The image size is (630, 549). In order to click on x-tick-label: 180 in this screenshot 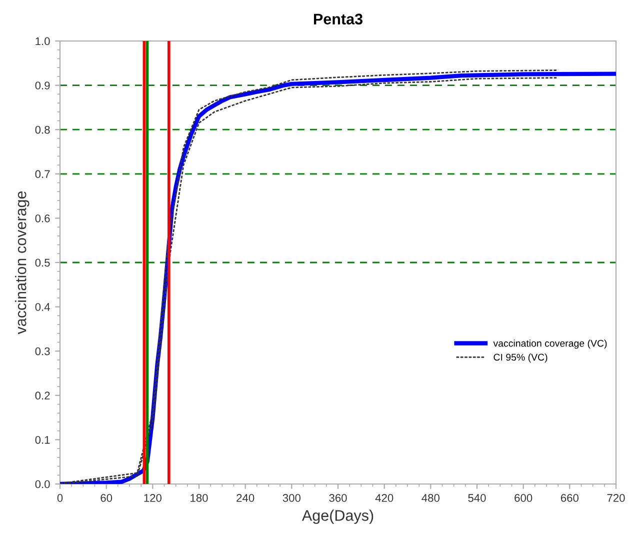, I will do `click(199, 498)`.